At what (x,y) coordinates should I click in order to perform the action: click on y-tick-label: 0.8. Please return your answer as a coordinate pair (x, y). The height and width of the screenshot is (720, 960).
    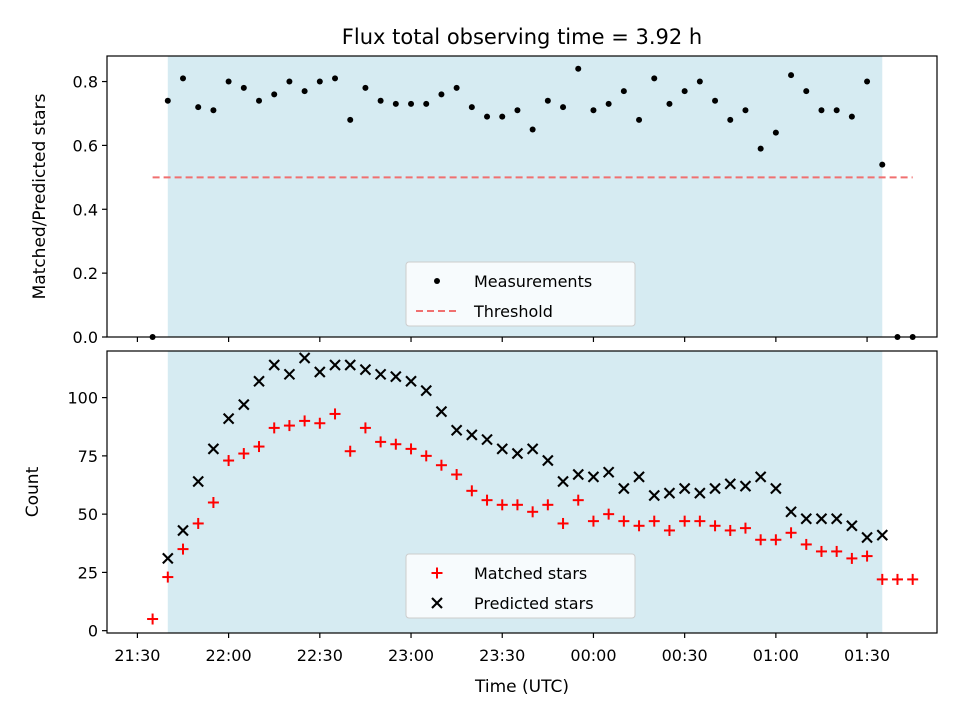
    Looking at the image, I should click on (85, 82).